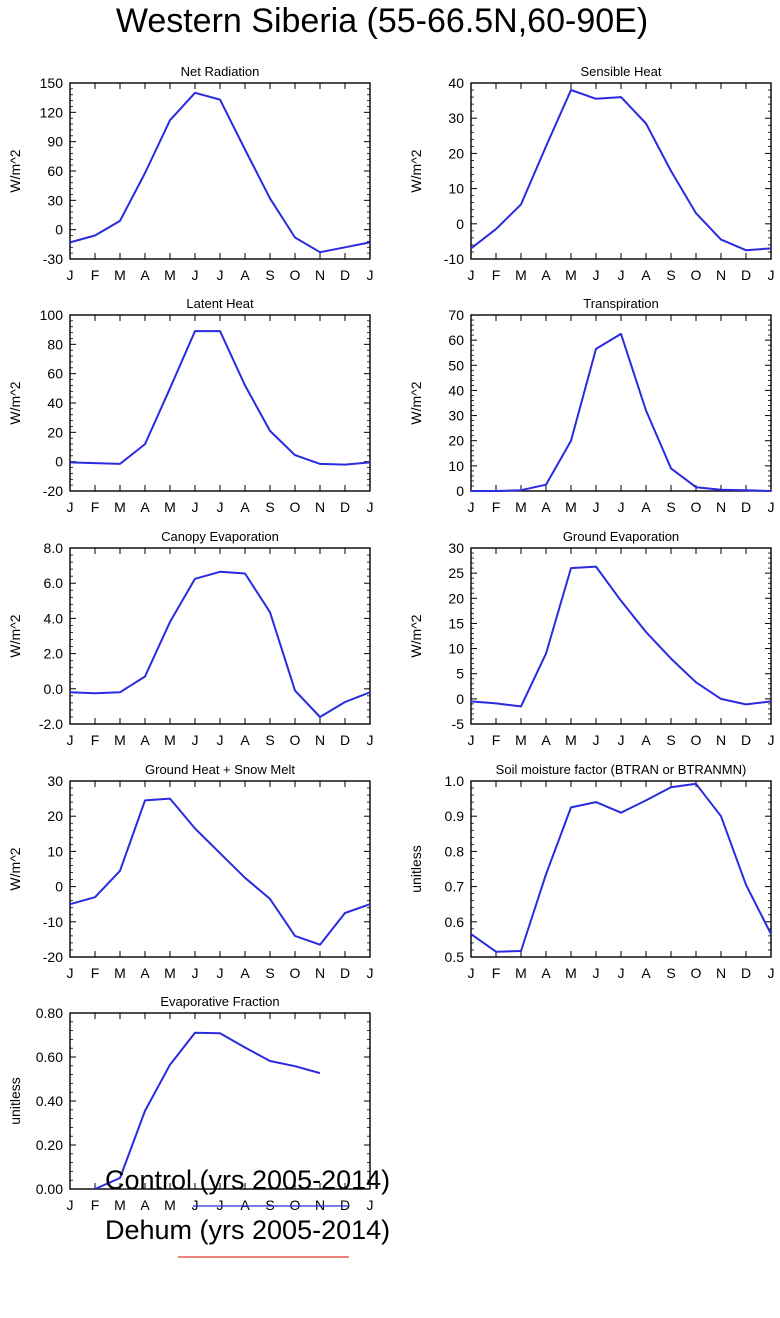  I want to click on y-tick-label: 0.9, so click(455, 816).